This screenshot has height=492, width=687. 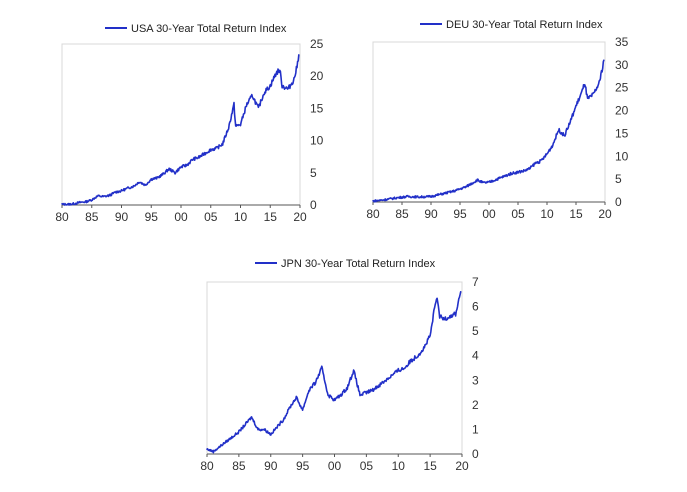 I want to click on usa-legend-label: USA 30-Year Total Return Index, so click(x=209, y=29).